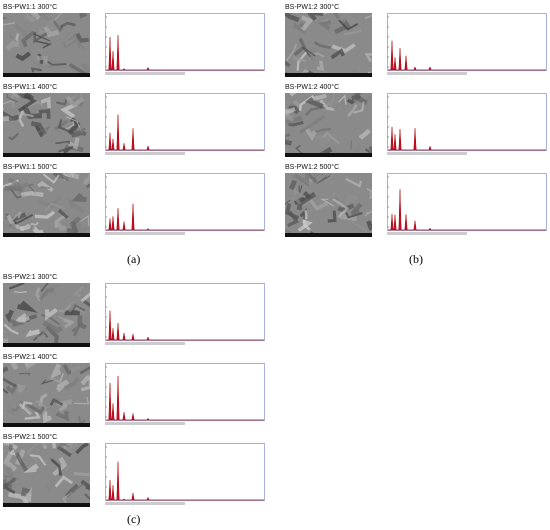 This screenshot has width=550, height=530. I want to click on panel-label: (b), so click(416, 259).